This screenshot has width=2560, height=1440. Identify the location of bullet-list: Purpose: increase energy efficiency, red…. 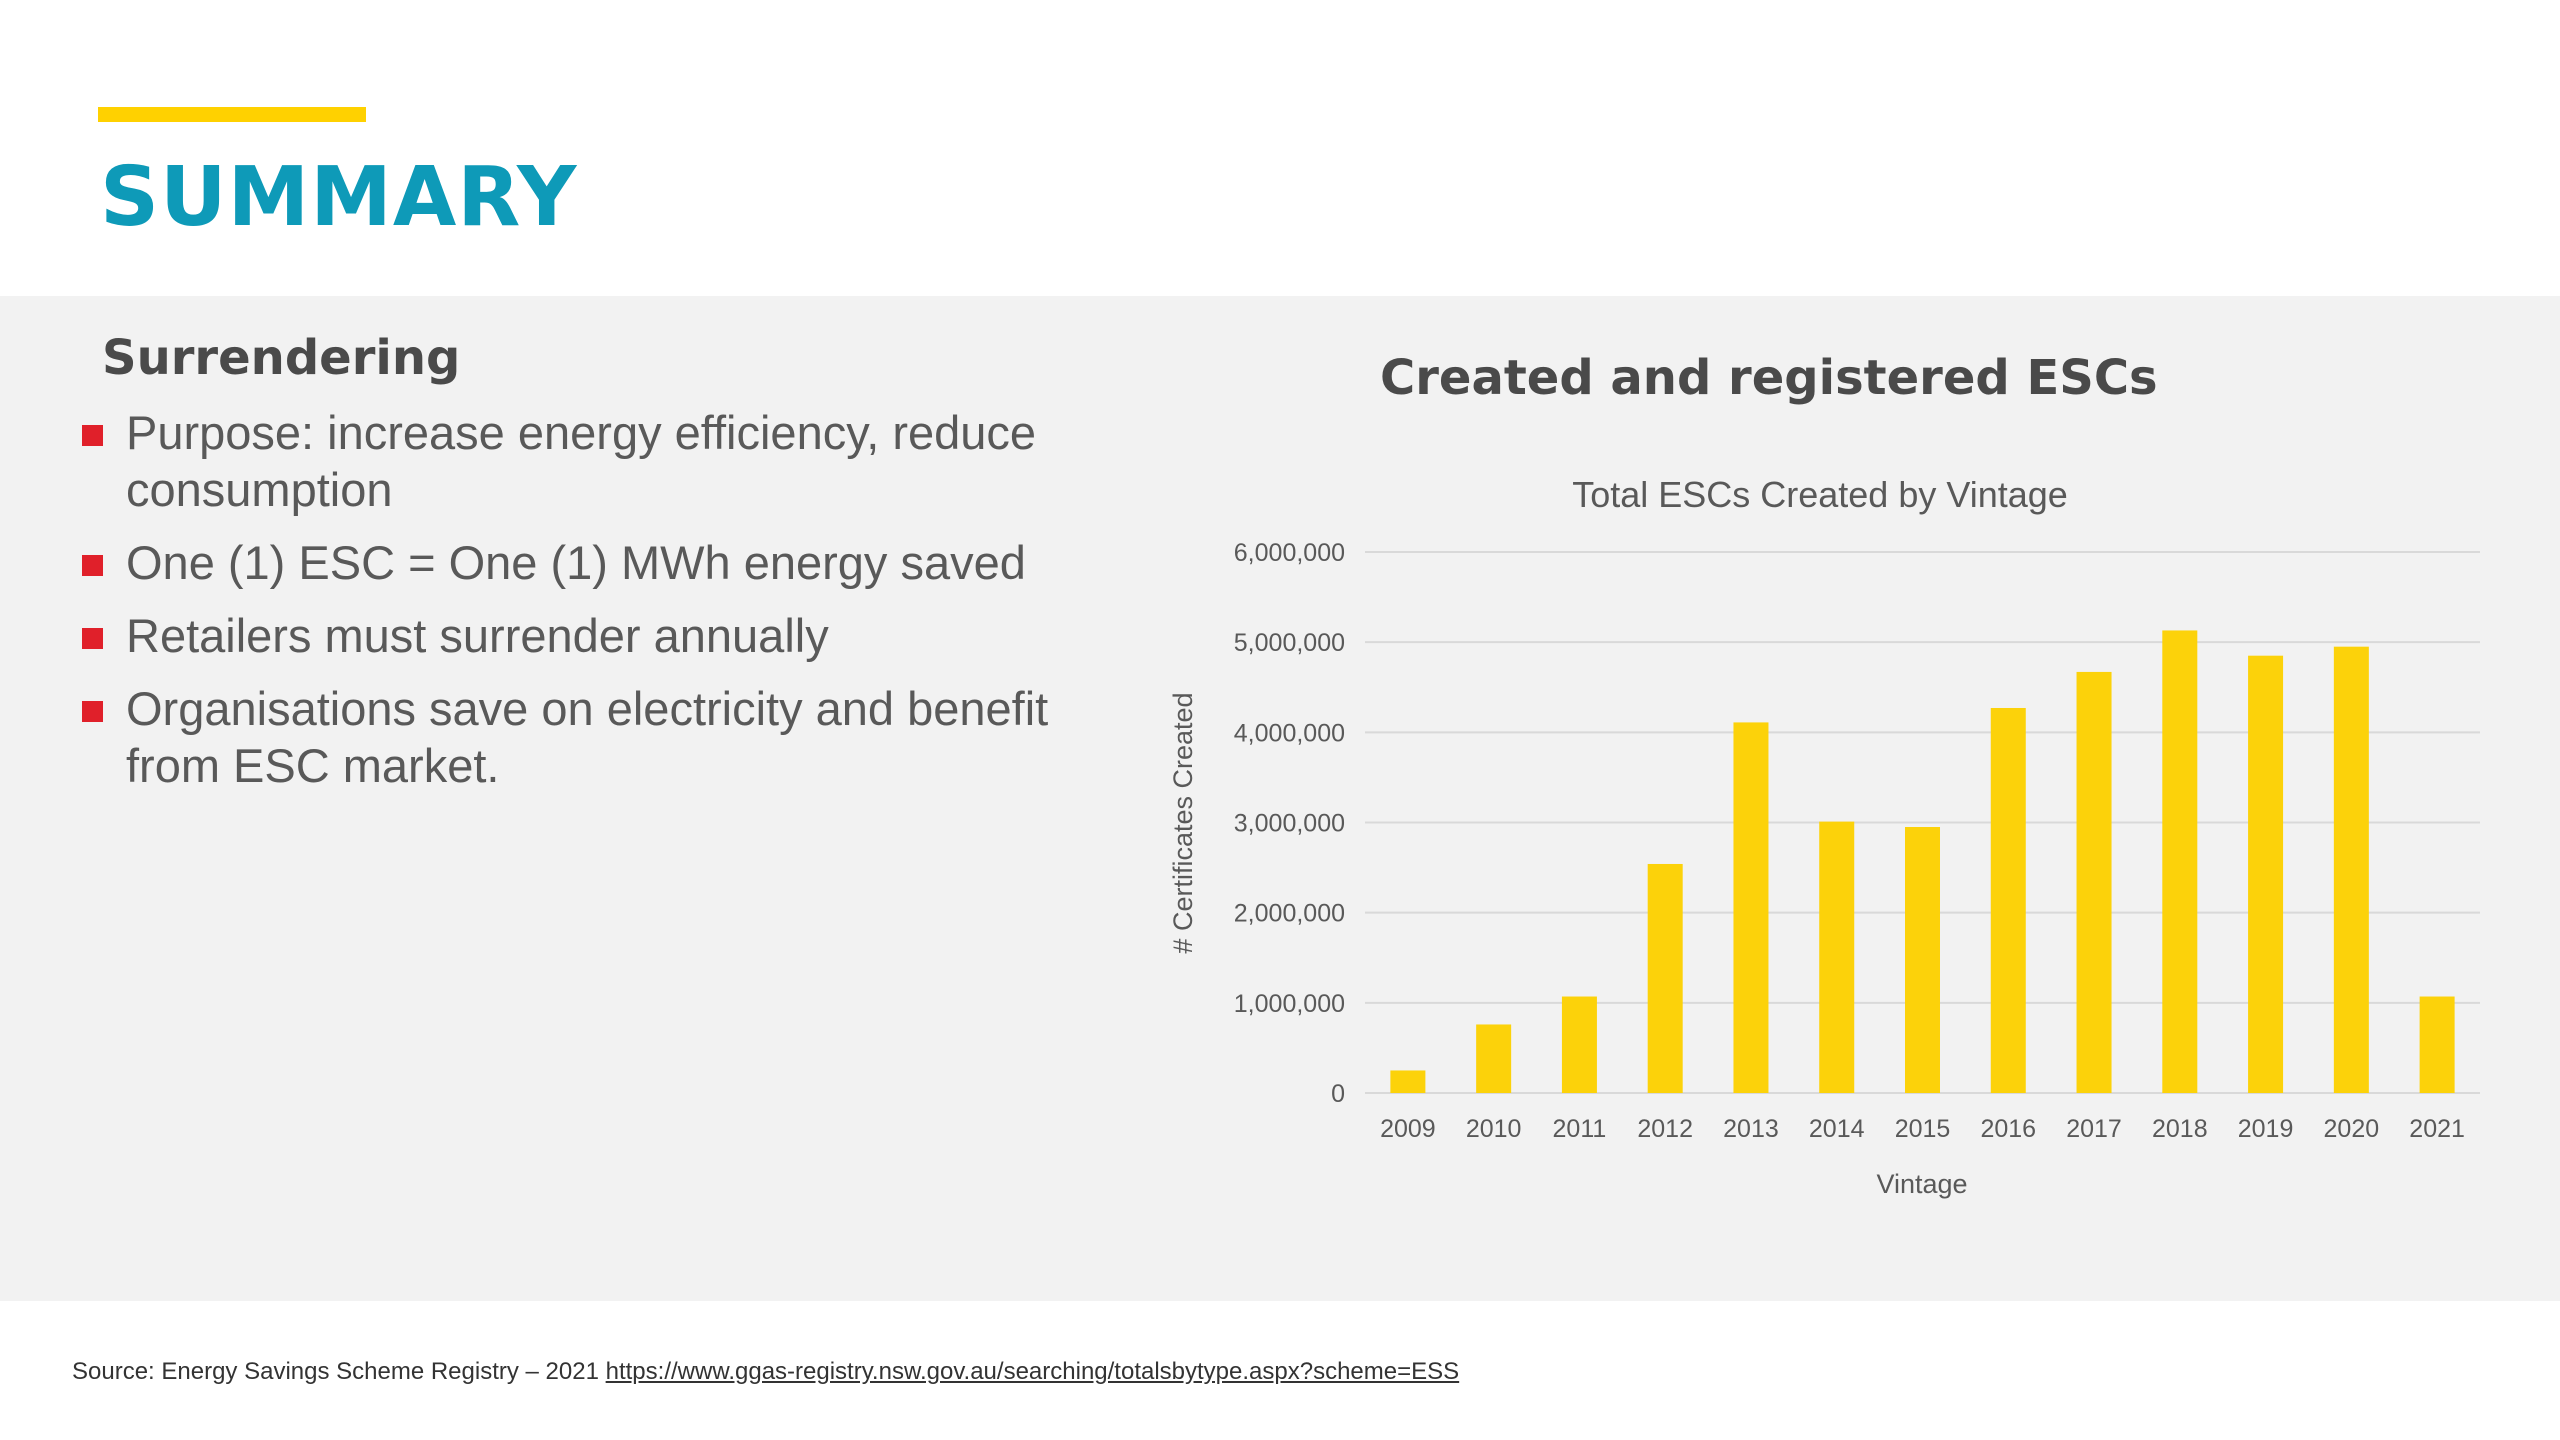
(590, 607).